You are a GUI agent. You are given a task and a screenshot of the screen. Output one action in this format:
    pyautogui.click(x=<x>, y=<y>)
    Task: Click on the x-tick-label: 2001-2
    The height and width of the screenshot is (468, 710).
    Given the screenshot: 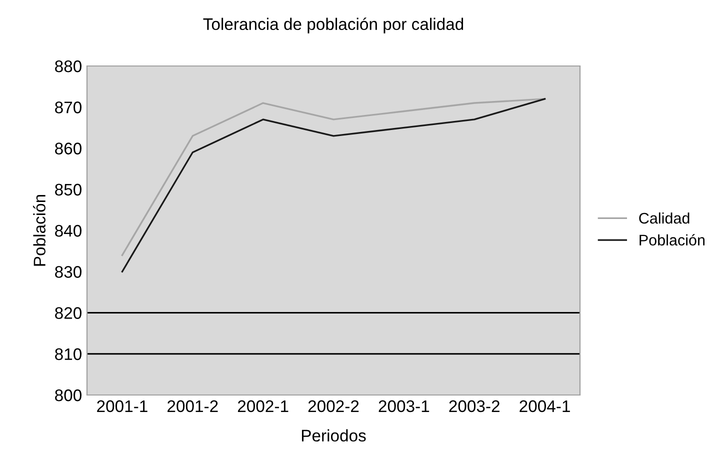 What is the action you would take?
    pyautogui.click(x=193, y=406)
    